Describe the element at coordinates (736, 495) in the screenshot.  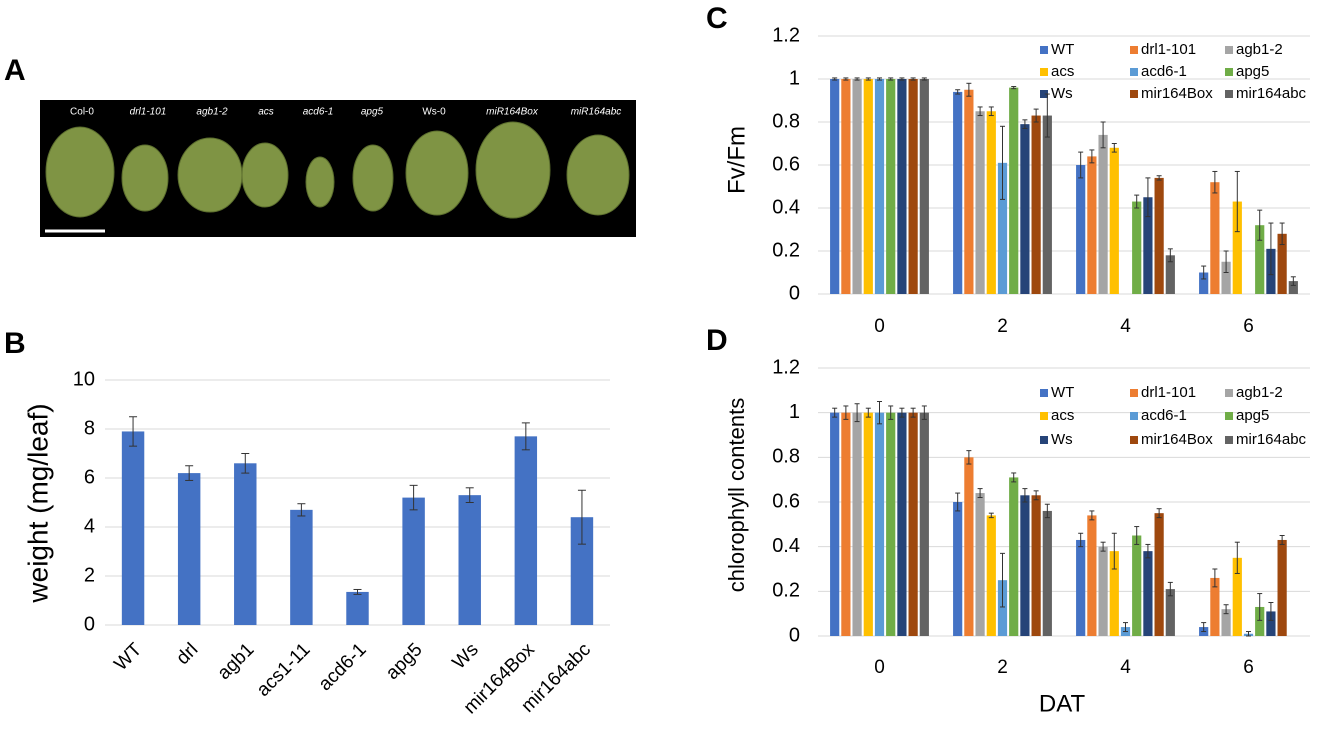
I see `y-axis-label: chlorophyll contents` at that location.